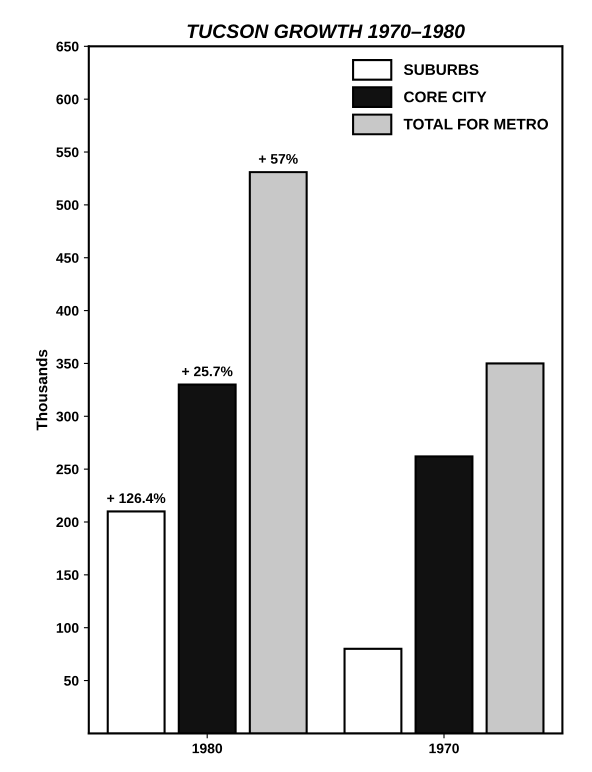  What do you see at coordinates (71, 681) in the screenshot?
I see `y-tick-label: 50` at bounding box center [71, 681].